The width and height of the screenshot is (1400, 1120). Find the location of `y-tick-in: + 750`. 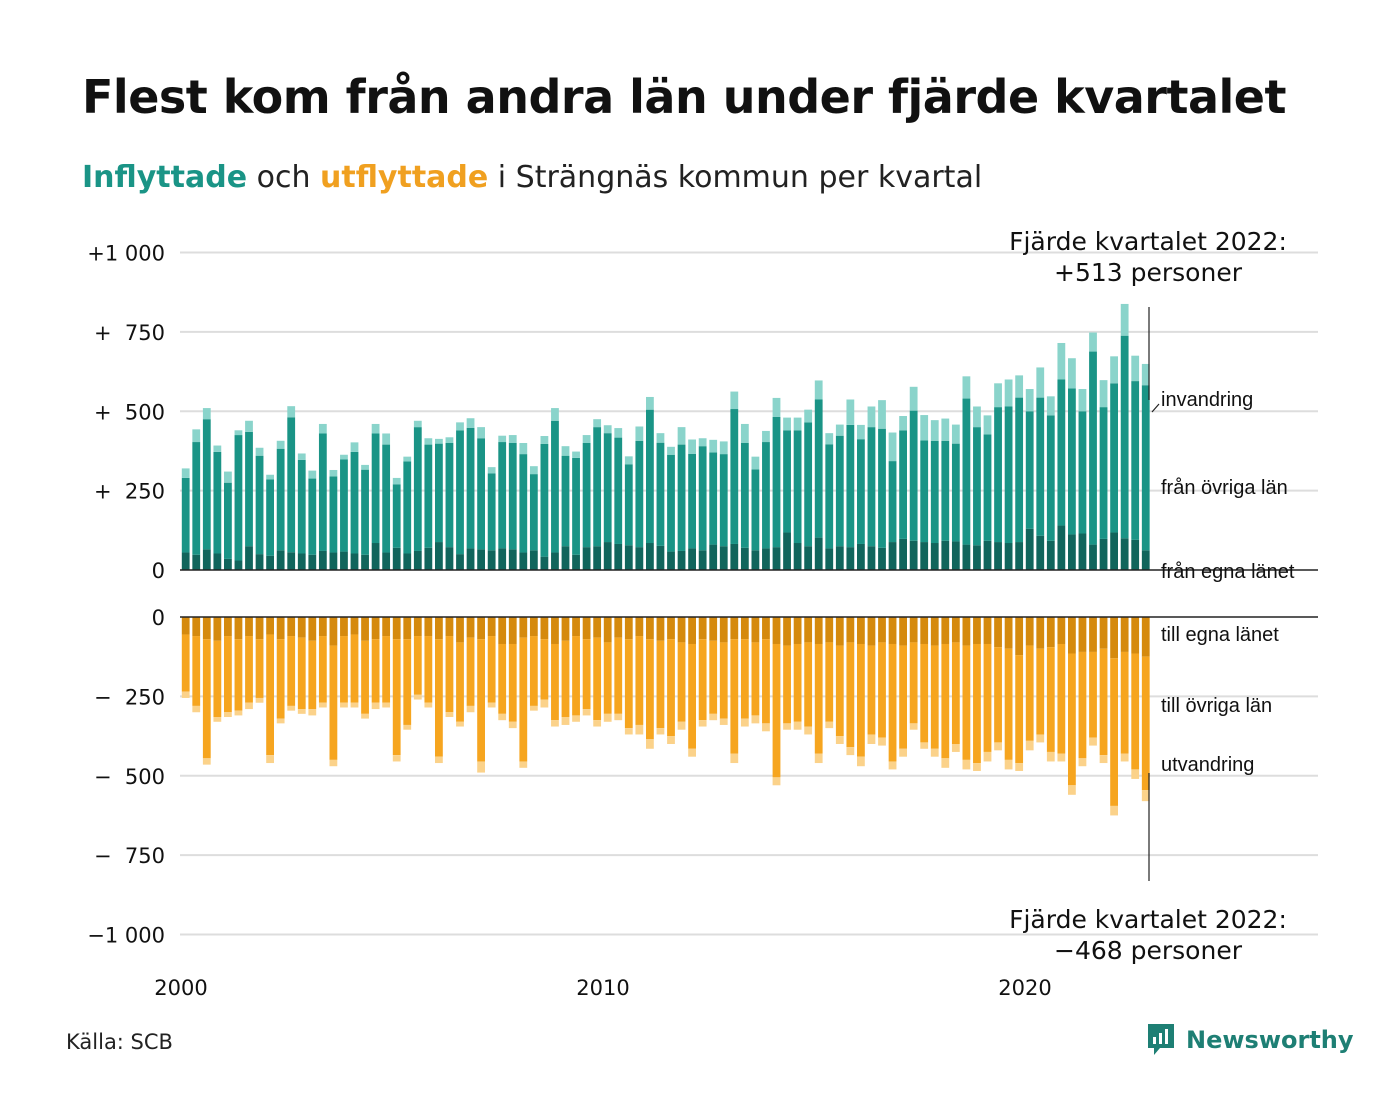

y-tick-in: + 750 is located at coordinates (129, 333).